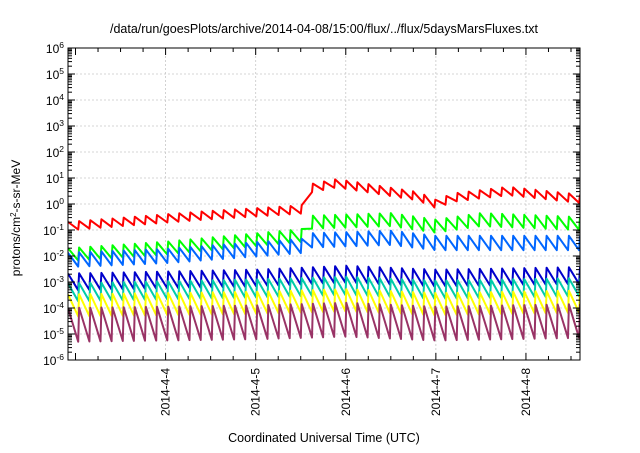 Image resolution: width=640 pixels, height=453 pixels. I want to click on y-tick-exp: 3, so click(61, 123).